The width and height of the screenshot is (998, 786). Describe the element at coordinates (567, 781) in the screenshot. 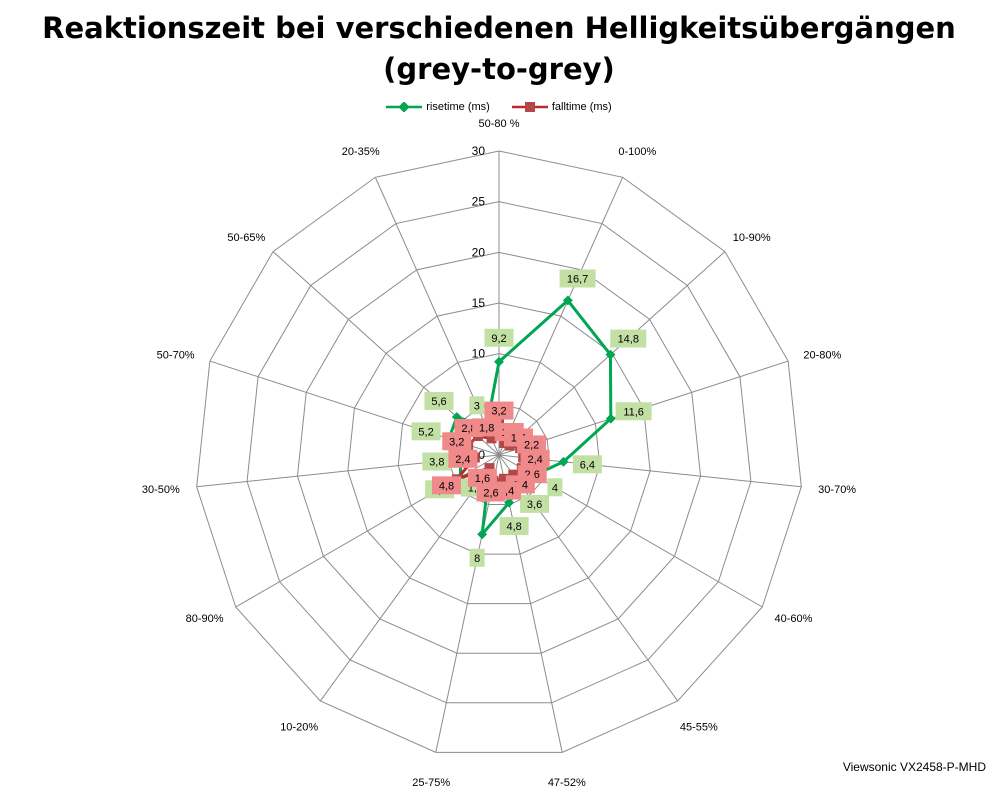

I see `category-label: 47-52%` at that location.